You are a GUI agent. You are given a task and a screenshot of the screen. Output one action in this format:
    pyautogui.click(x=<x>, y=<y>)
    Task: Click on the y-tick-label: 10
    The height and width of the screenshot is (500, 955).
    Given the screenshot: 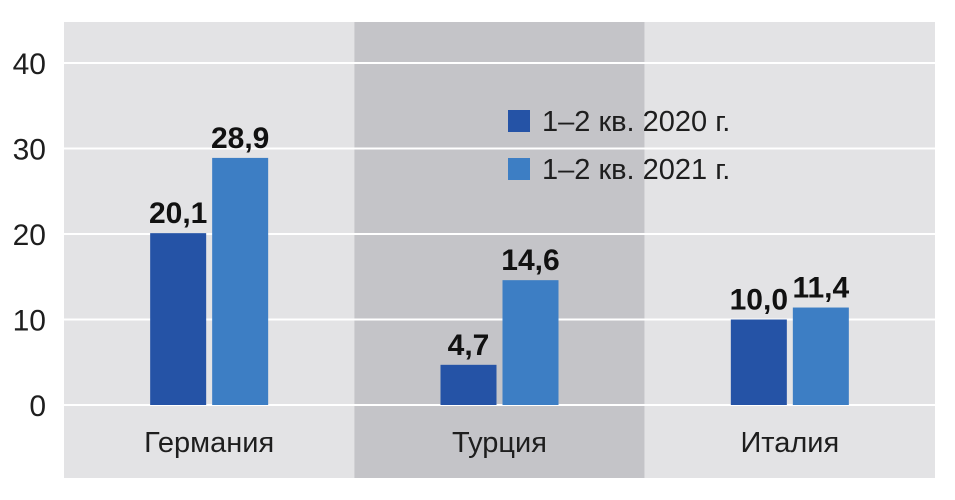 What is the action you would take?
    pyautogui.click(x=29, y=321)
    